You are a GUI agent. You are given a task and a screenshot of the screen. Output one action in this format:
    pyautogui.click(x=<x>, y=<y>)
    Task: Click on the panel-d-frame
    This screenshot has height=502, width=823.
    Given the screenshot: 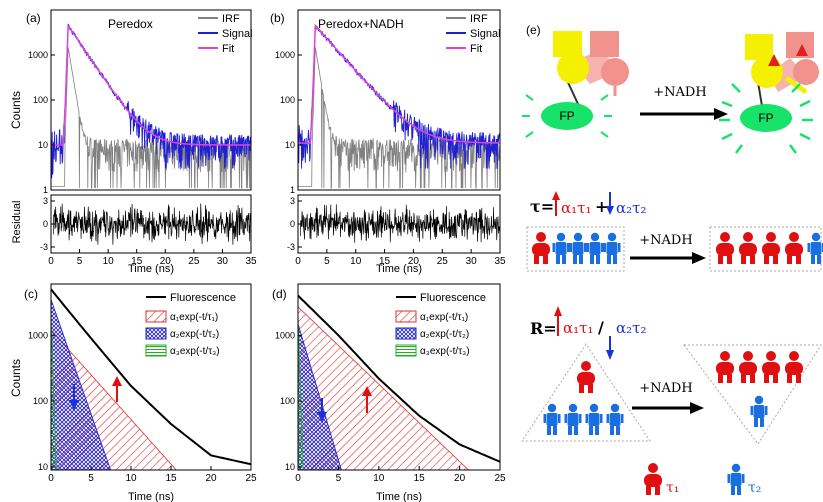 What is the action you would take?
    pyautogui.click(x=399, y=377)
    